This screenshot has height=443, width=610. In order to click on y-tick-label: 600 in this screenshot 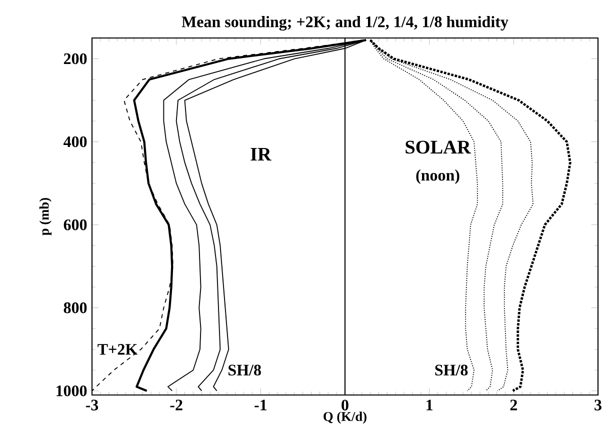, I will do `click(75, 224)`.